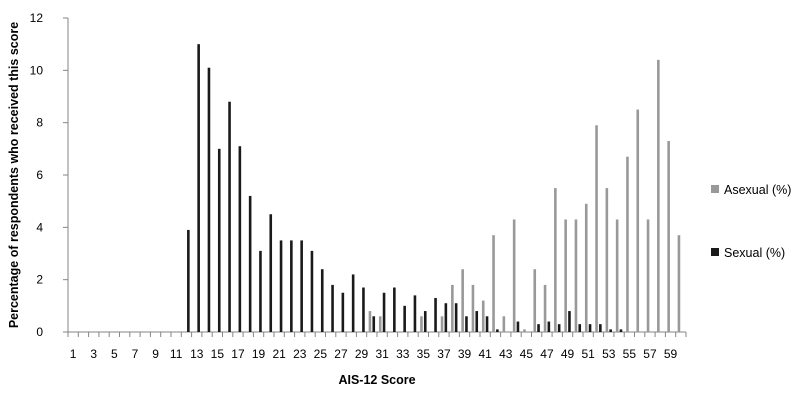 Image resolution: width=811 pixels, height=404 pixels. Describe the element at coordinates (485, 354) in the screenshot. I see `x-tick-label: 41` at that location.